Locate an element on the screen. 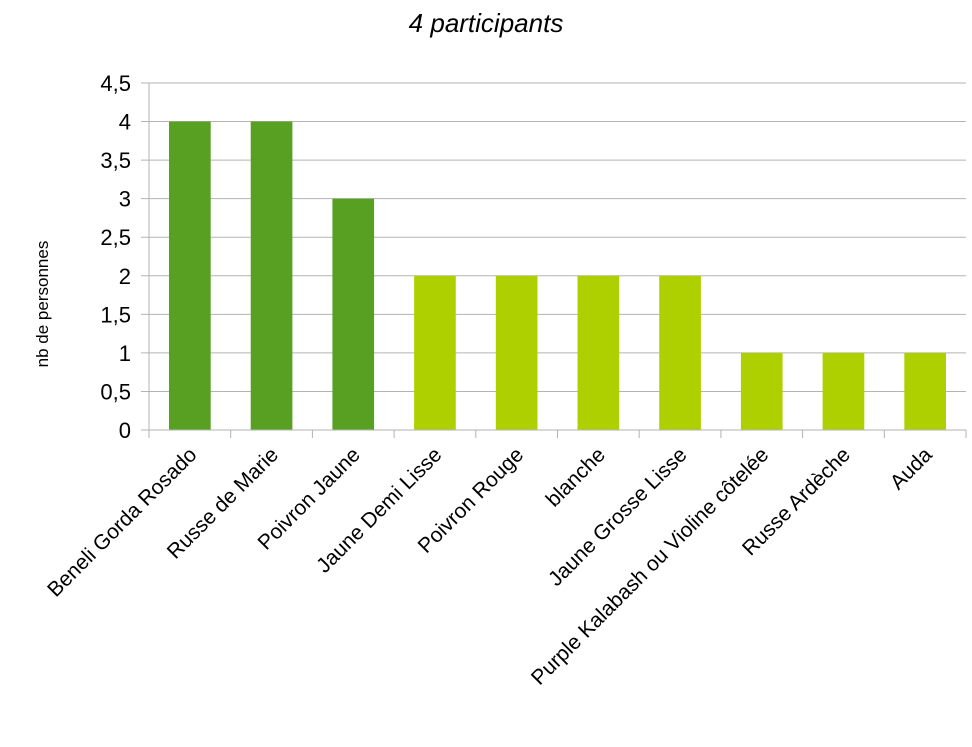 This screenshot has width=972, height=747. y-tick-label: 0 is located at coordinates (125, 430).